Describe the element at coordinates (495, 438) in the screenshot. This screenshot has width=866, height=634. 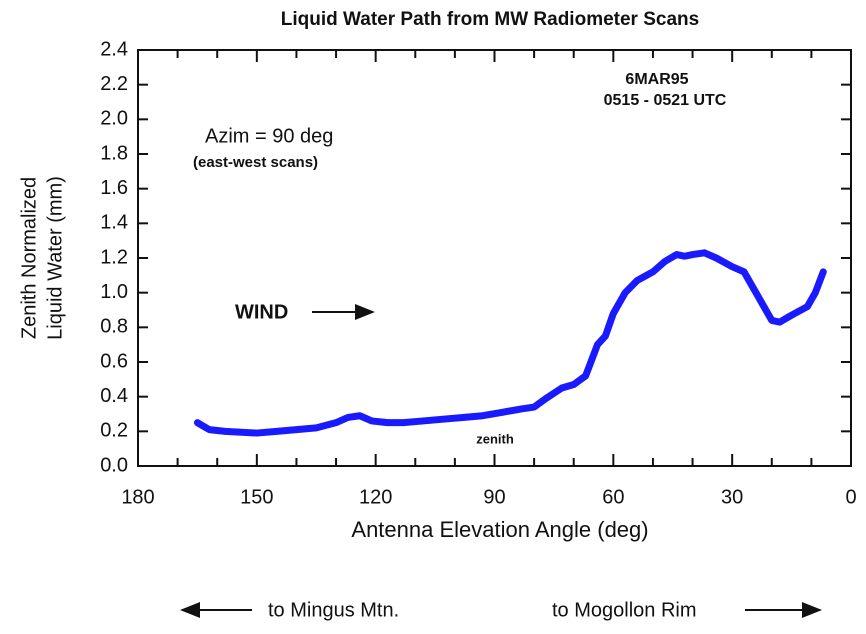
I see `annotation: zenith` at that location.